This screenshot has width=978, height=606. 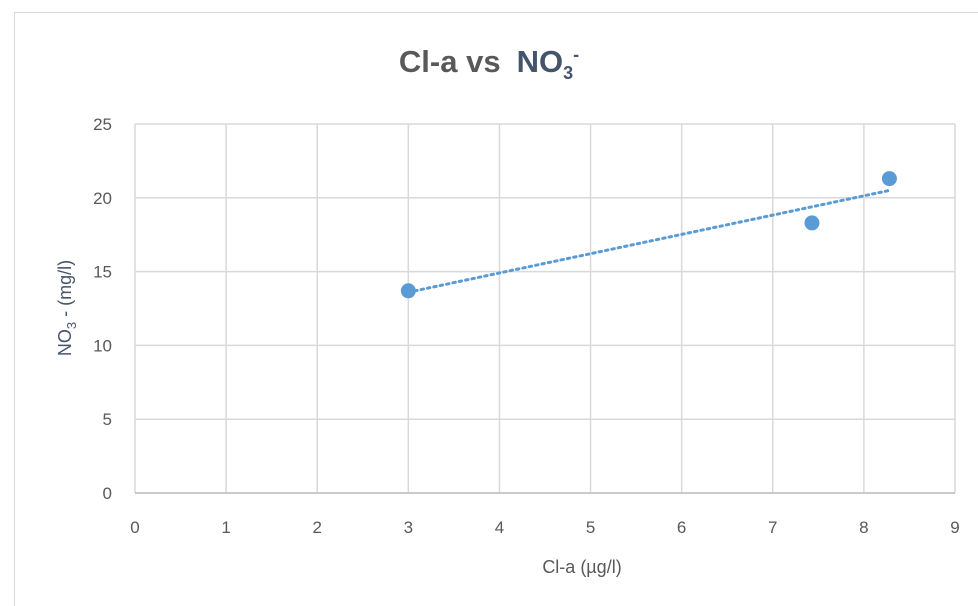 What do you see at coordinates (540, 61) in the screenshot?
I see `chart-title-no: NO` at bounding box center [540, 61].